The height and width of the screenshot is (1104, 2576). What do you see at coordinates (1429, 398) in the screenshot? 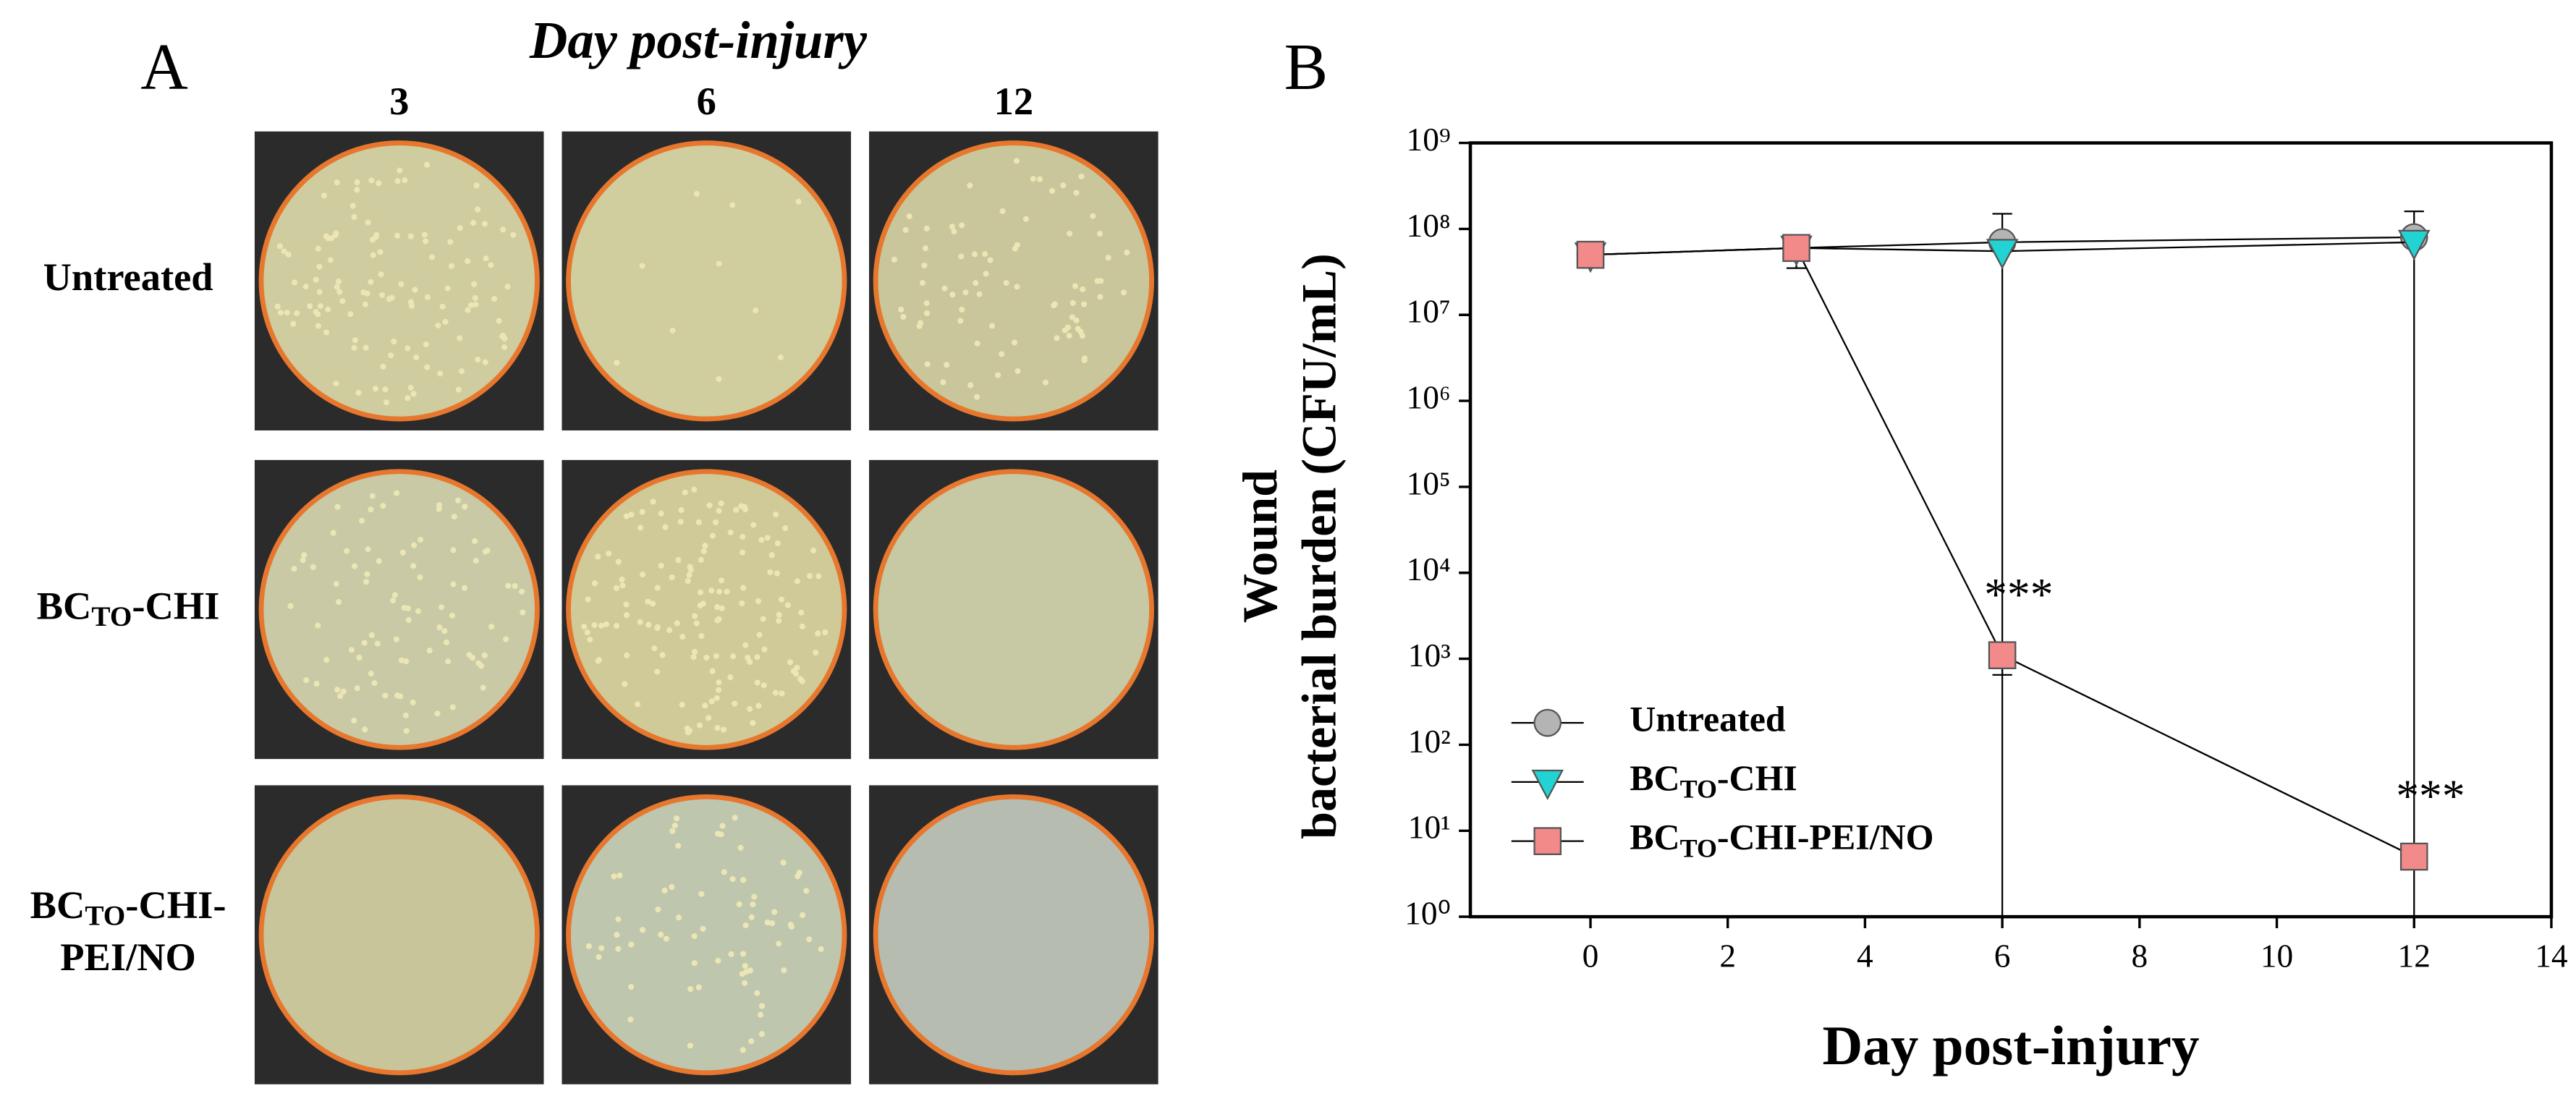
I see `y-tick-label: 10⁶` at bounding box center [1429, 398].